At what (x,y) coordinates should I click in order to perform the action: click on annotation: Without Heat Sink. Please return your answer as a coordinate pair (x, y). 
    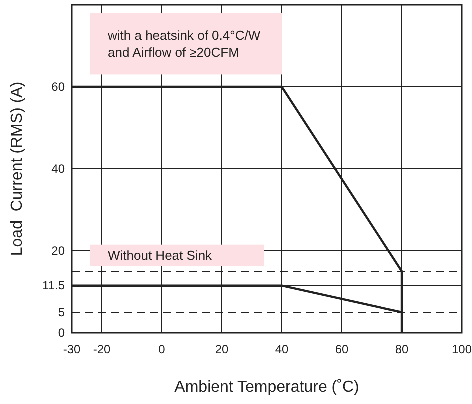
    Looking at the image, I should click on (160, 256).